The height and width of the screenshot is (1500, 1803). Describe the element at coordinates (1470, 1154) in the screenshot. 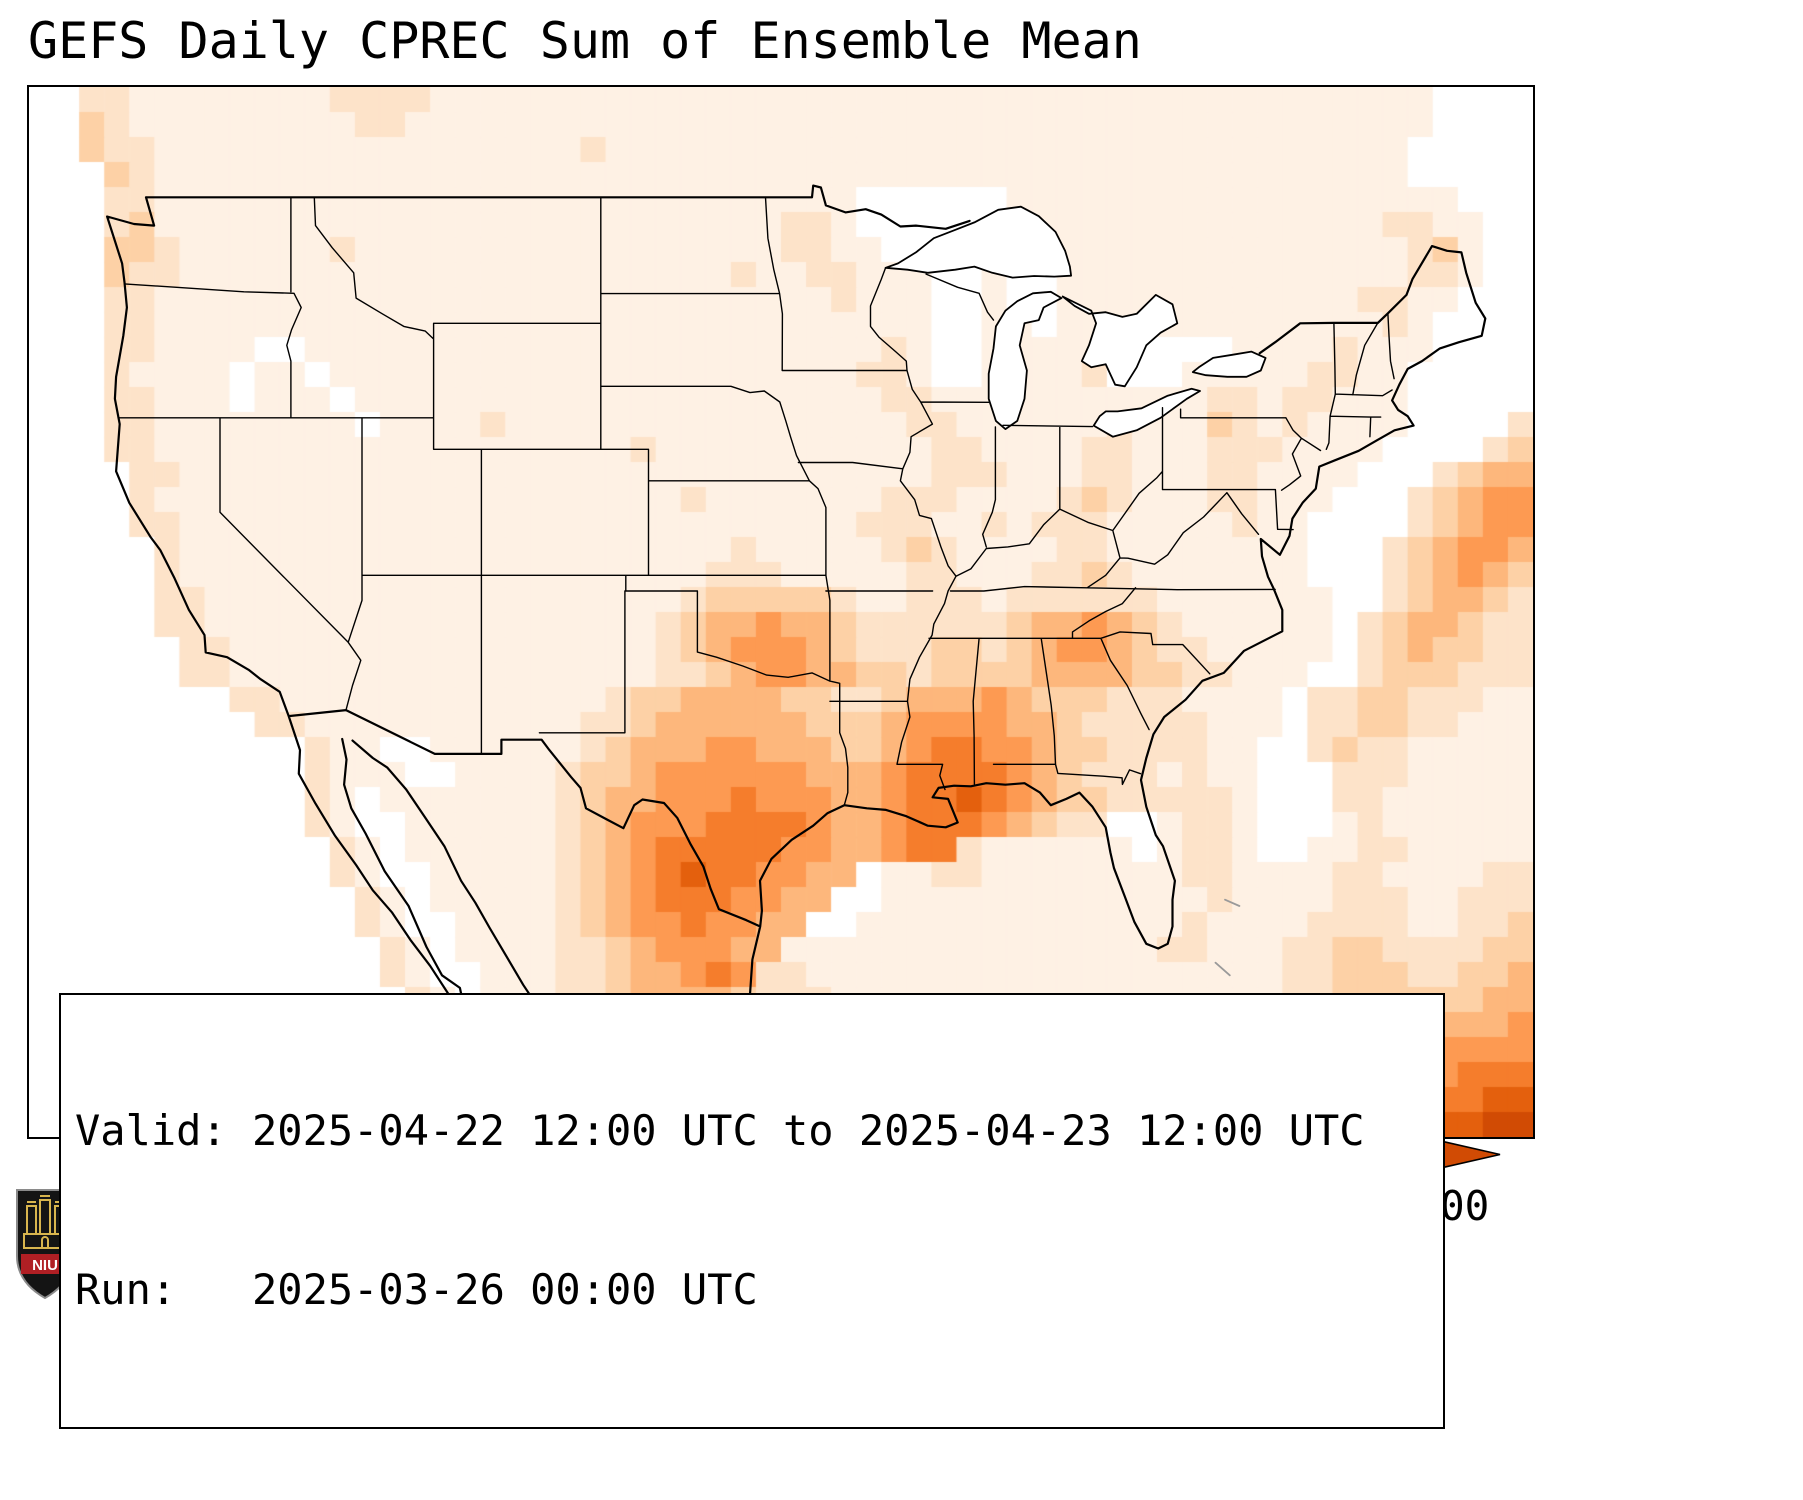

I see `colorbar-over-arrow` at that location.